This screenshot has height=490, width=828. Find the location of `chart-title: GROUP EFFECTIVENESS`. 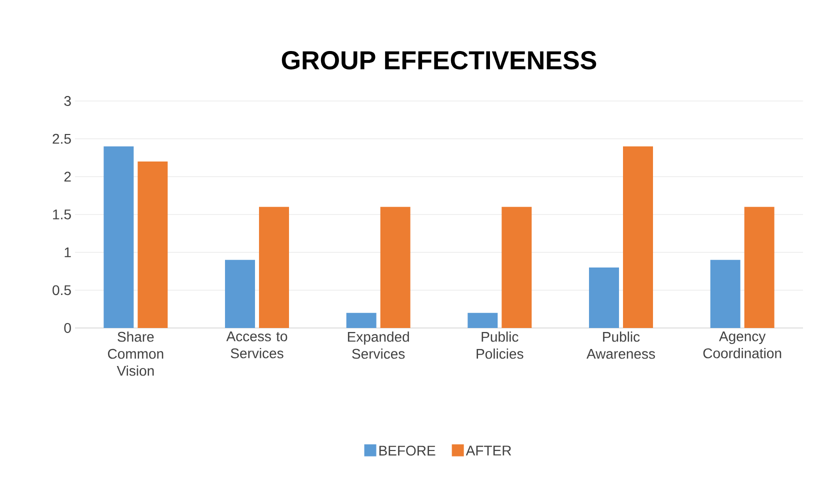

chart-title: GROUP EFFECTIVENESS is located at coordinates (439, 60).